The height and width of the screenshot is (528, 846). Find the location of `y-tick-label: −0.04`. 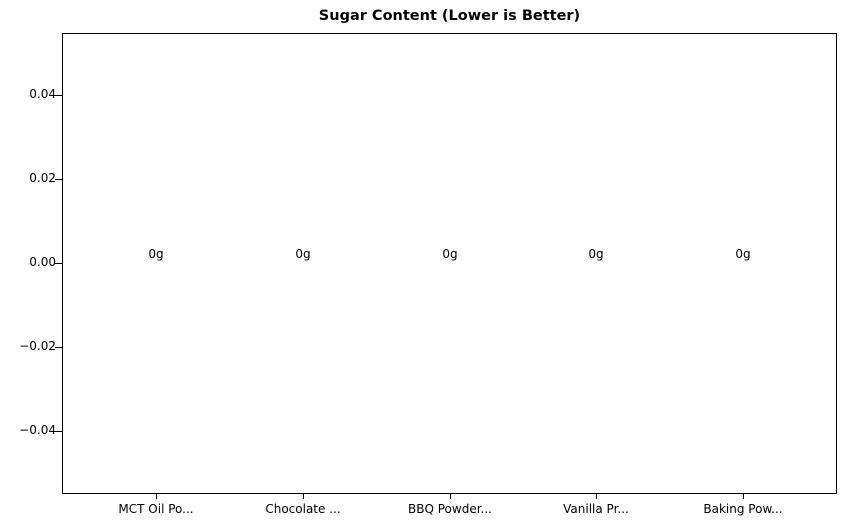

y-tick-label: −0.04 is located at coordinates (37, 430).